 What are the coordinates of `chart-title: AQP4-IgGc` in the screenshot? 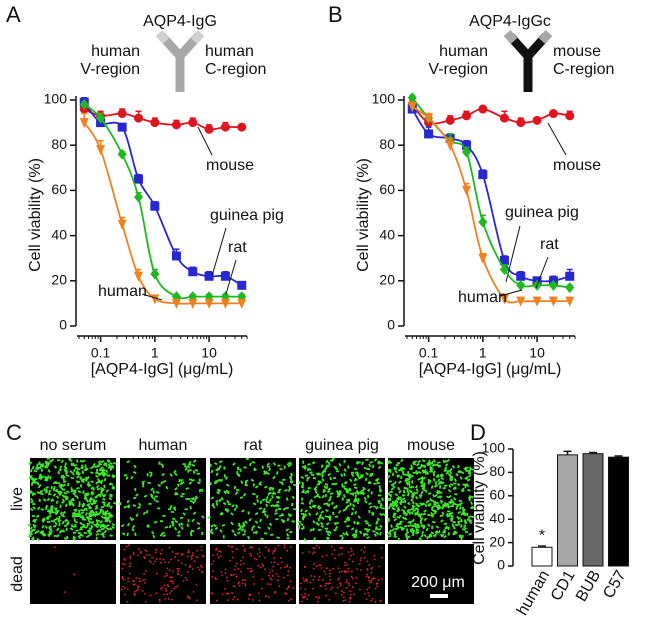 It's located at (510, 21).